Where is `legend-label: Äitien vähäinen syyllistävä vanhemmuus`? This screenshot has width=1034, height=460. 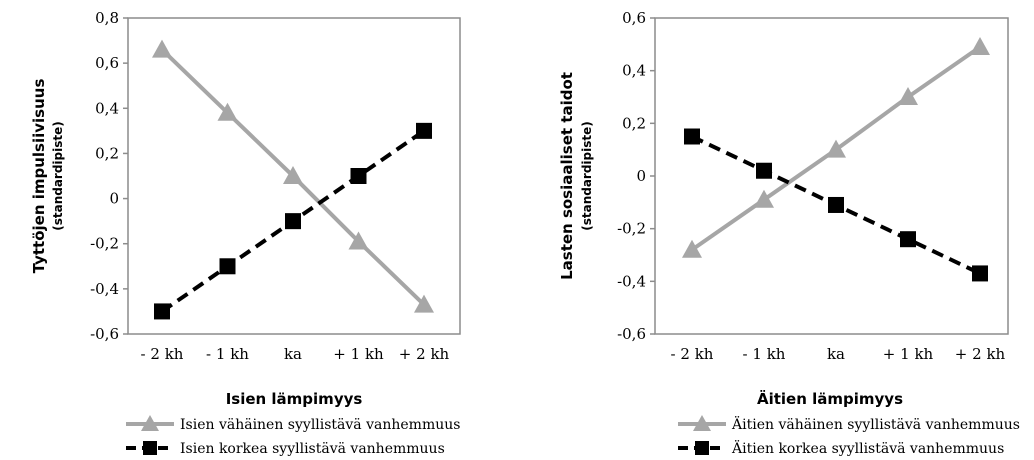 legend-label: Äitien vähäinen syyllistävä vanhemmuus is located at coordinates (875, 424).